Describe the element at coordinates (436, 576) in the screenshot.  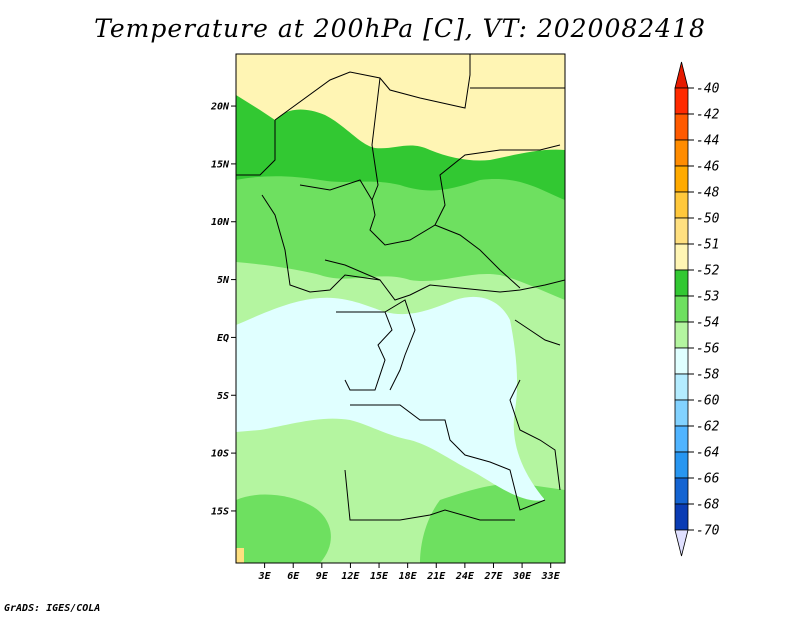
I see `lon-tick-label: 21E` at that location.